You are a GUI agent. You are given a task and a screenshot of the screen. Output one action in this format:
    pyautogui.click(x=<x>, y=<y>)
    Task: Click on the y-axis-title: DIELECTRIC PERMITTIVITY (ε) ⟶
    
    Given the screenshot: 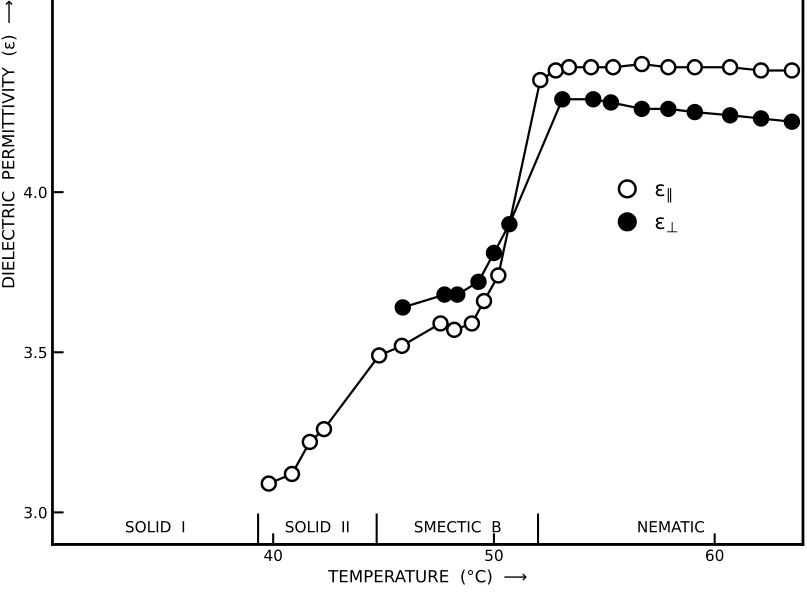 What is the action you would take?
    pyautogui.click(x=9, y=144)
    